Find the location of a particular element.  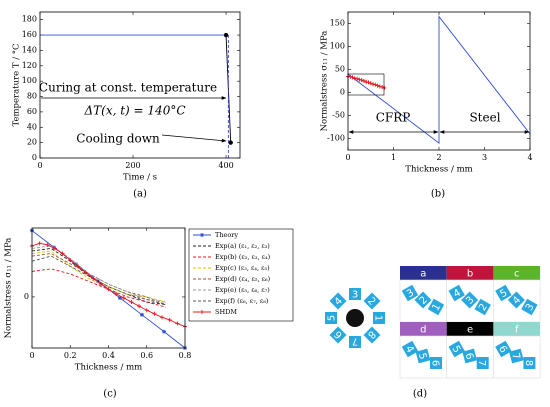

y-axis-label: Normalstress σ₁₁ / MPa is located at coordinates (325, 81).